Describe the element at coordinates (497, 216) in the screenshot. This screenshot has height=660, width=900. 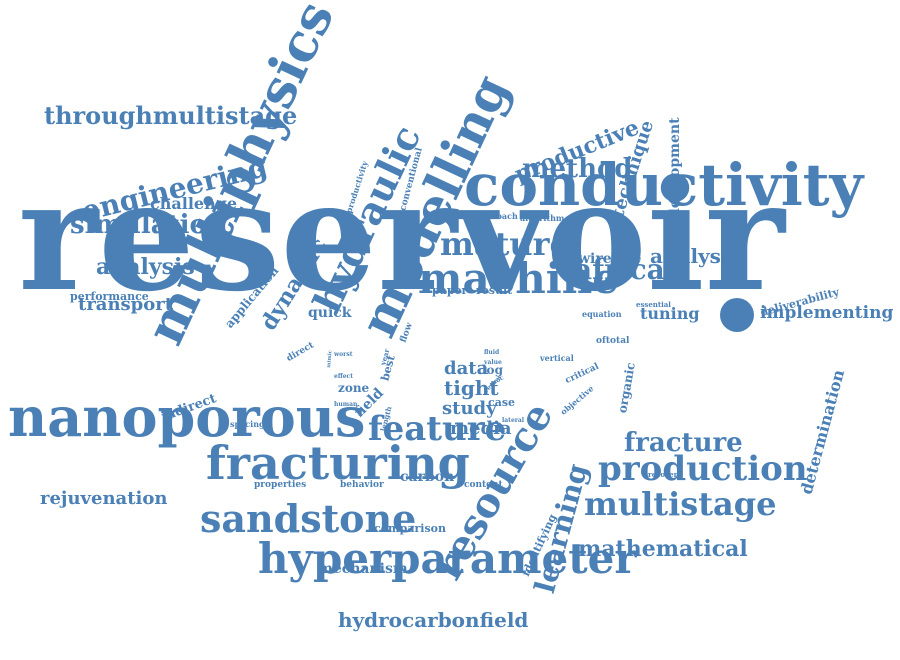
I see `word-approach: approach` at that location.